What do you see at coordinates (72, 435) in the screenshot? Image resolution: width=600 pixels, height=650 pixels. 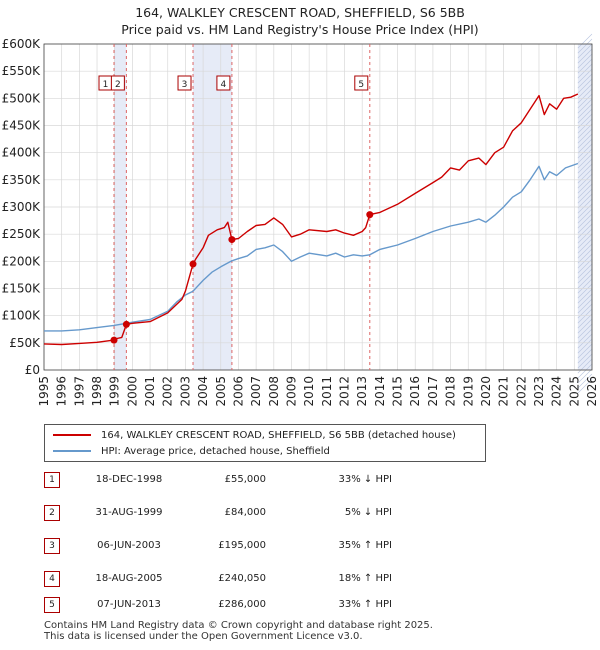 I see `legend-swatch-property` at bounding box center [72, 435].